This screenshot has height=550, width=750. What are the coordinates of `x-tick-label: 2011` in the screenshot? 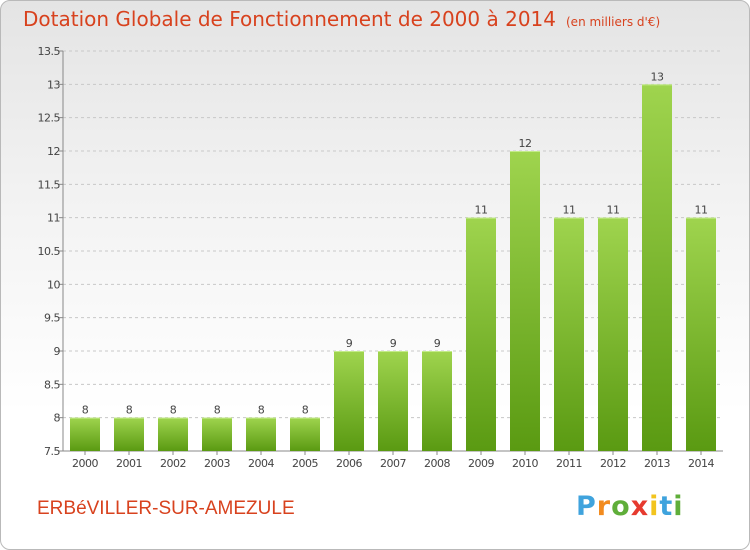 It's located at (569, 463).